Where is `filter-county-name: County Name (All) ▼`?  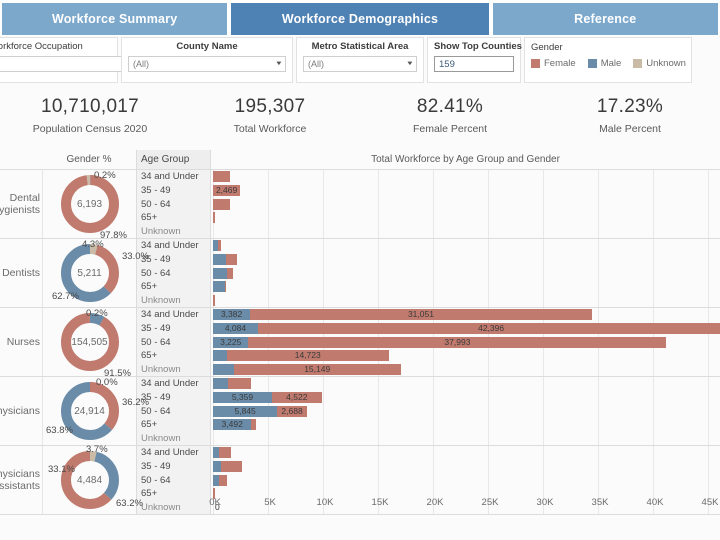 filter-county-name: County Name (All) ▼ is located at coordinates (207, 60).